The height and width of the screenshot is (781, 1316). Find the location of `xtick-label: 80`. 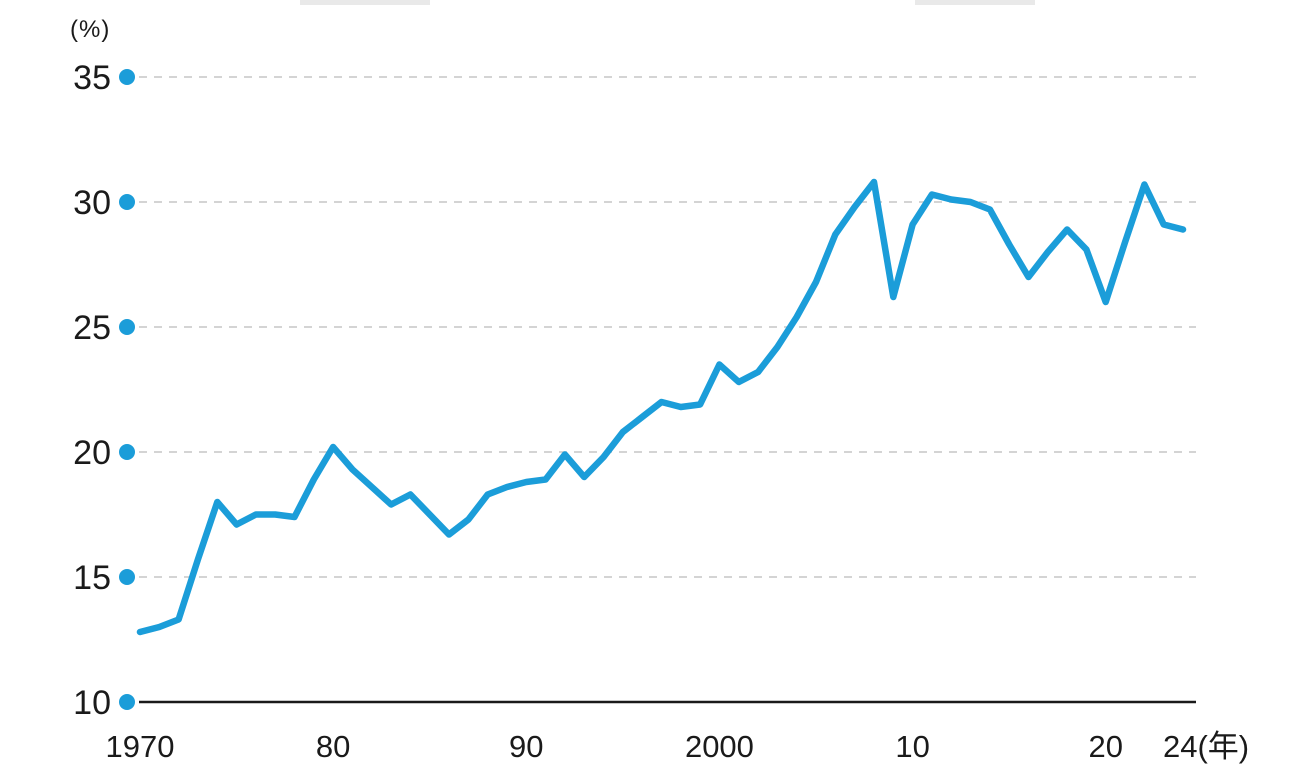

xtick-label: 80 is located at coordinates (333, 746).